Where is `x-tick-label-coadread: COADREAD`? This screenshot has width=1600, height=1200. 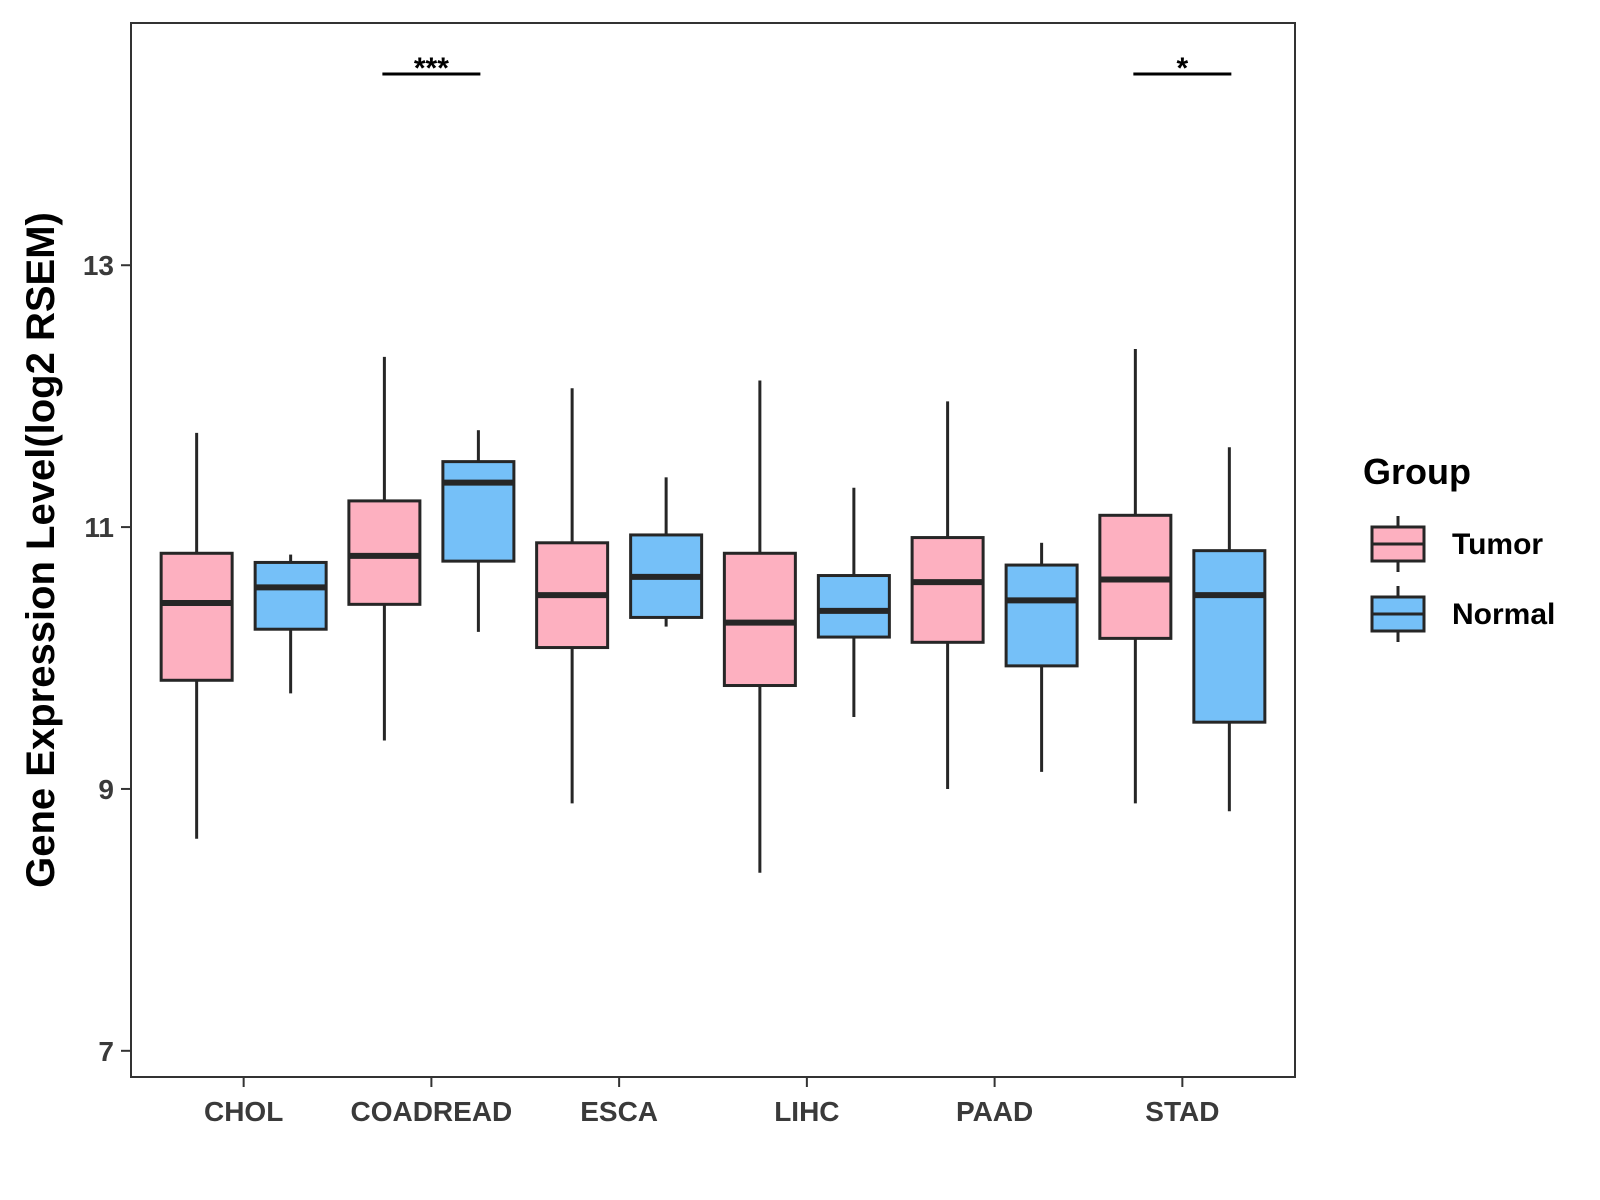
x-tick-label-coadread: COADREAD is located at coordinates (431, 1111).